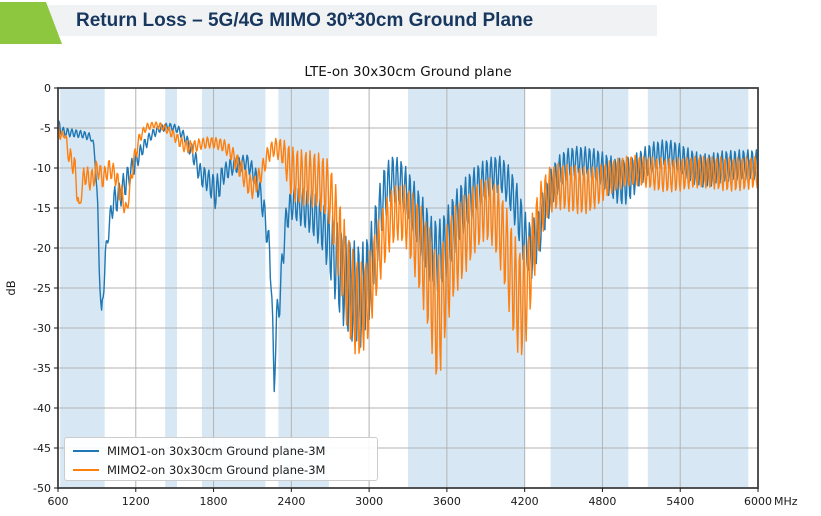  I want to click on svg-text: 3000, so click(369, 501).